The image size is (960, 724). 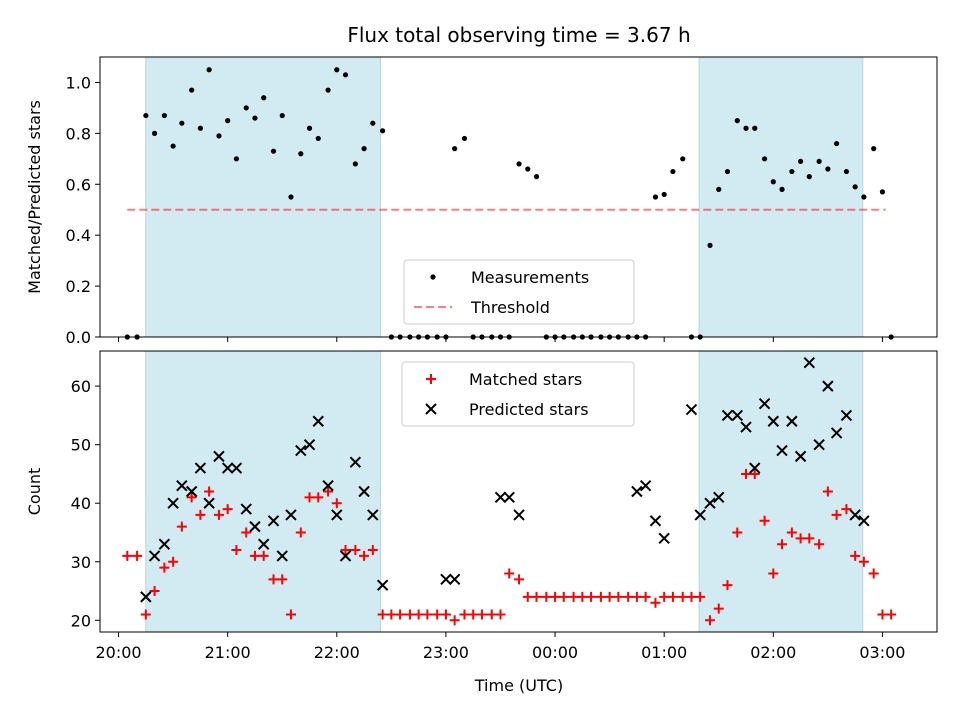 I want to click on x-tick-label: 01:00, so click(x=664, y=652).